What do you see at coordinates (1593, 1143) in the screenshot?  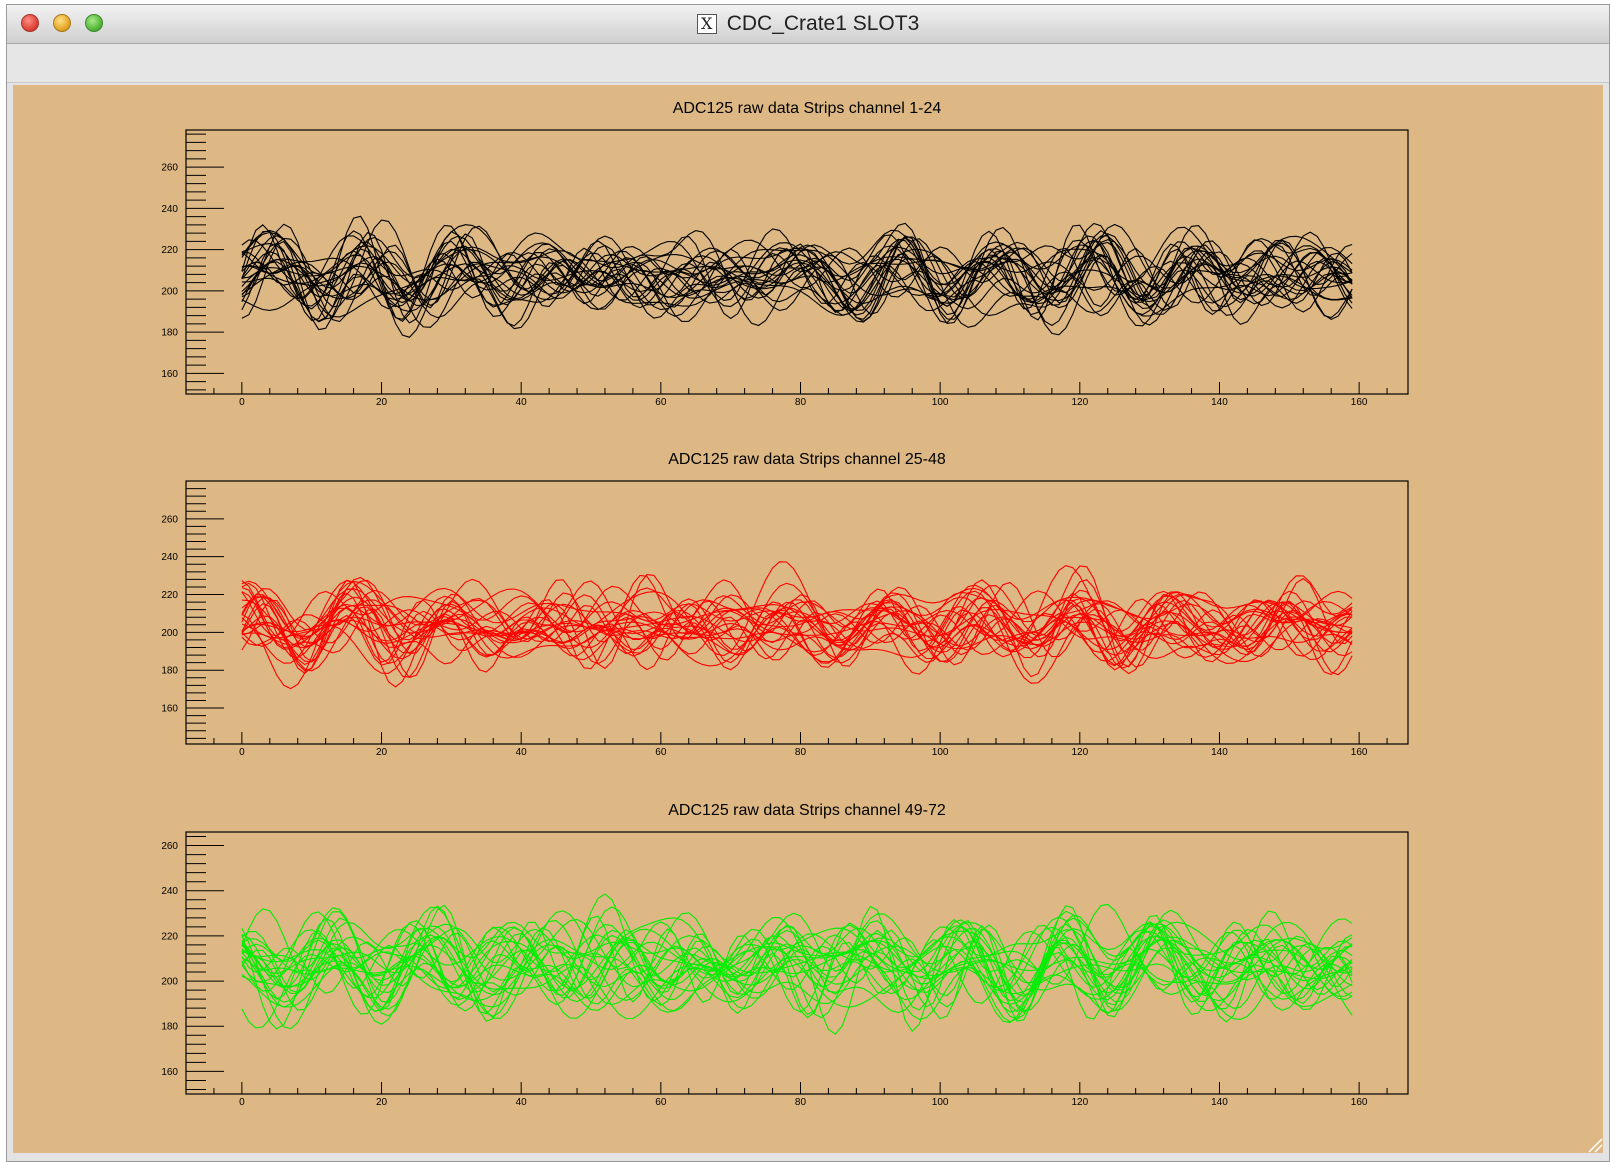 I see `resize-grip-icon` at bounding box center [1593, 1143].